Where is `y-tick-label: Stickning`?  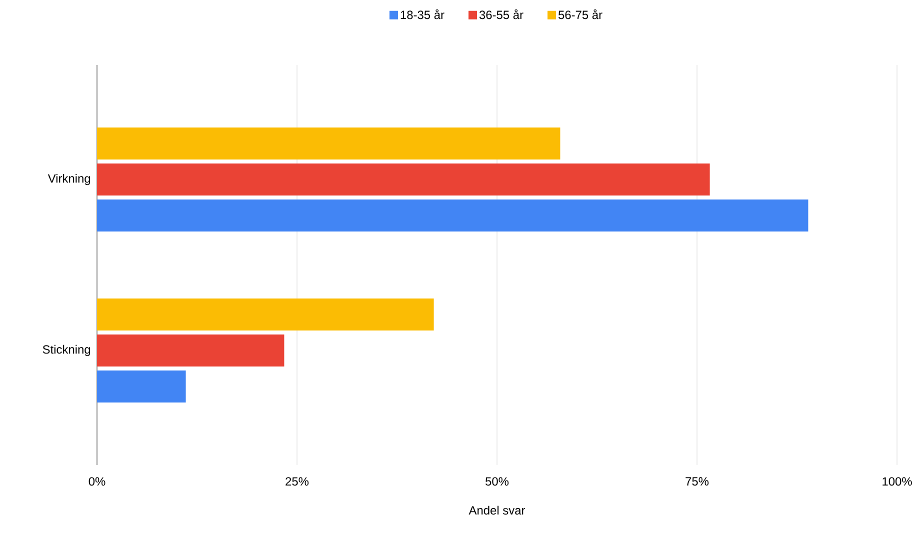 y-tick-label: Stickning is located at coordinates (66, 350).